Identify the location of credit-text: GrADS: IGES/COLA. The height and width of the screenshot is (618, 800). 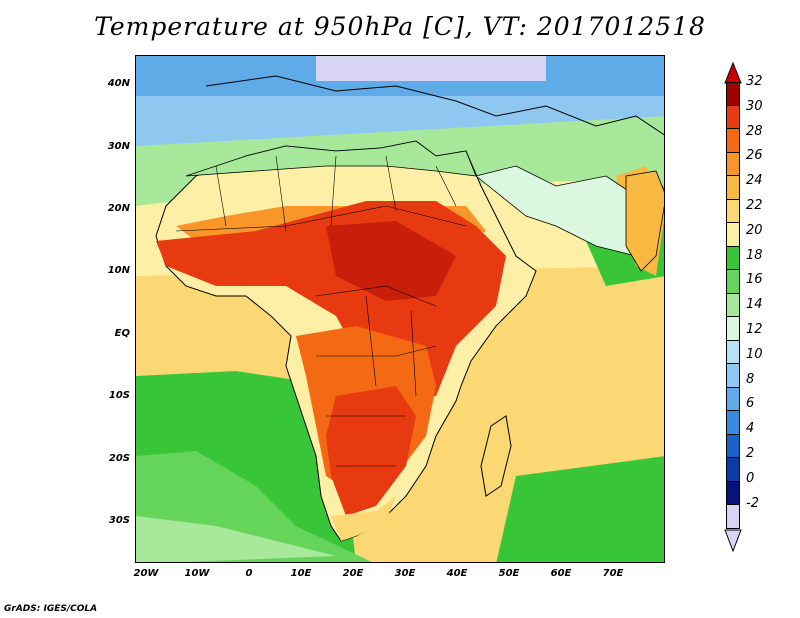
(51, 609).